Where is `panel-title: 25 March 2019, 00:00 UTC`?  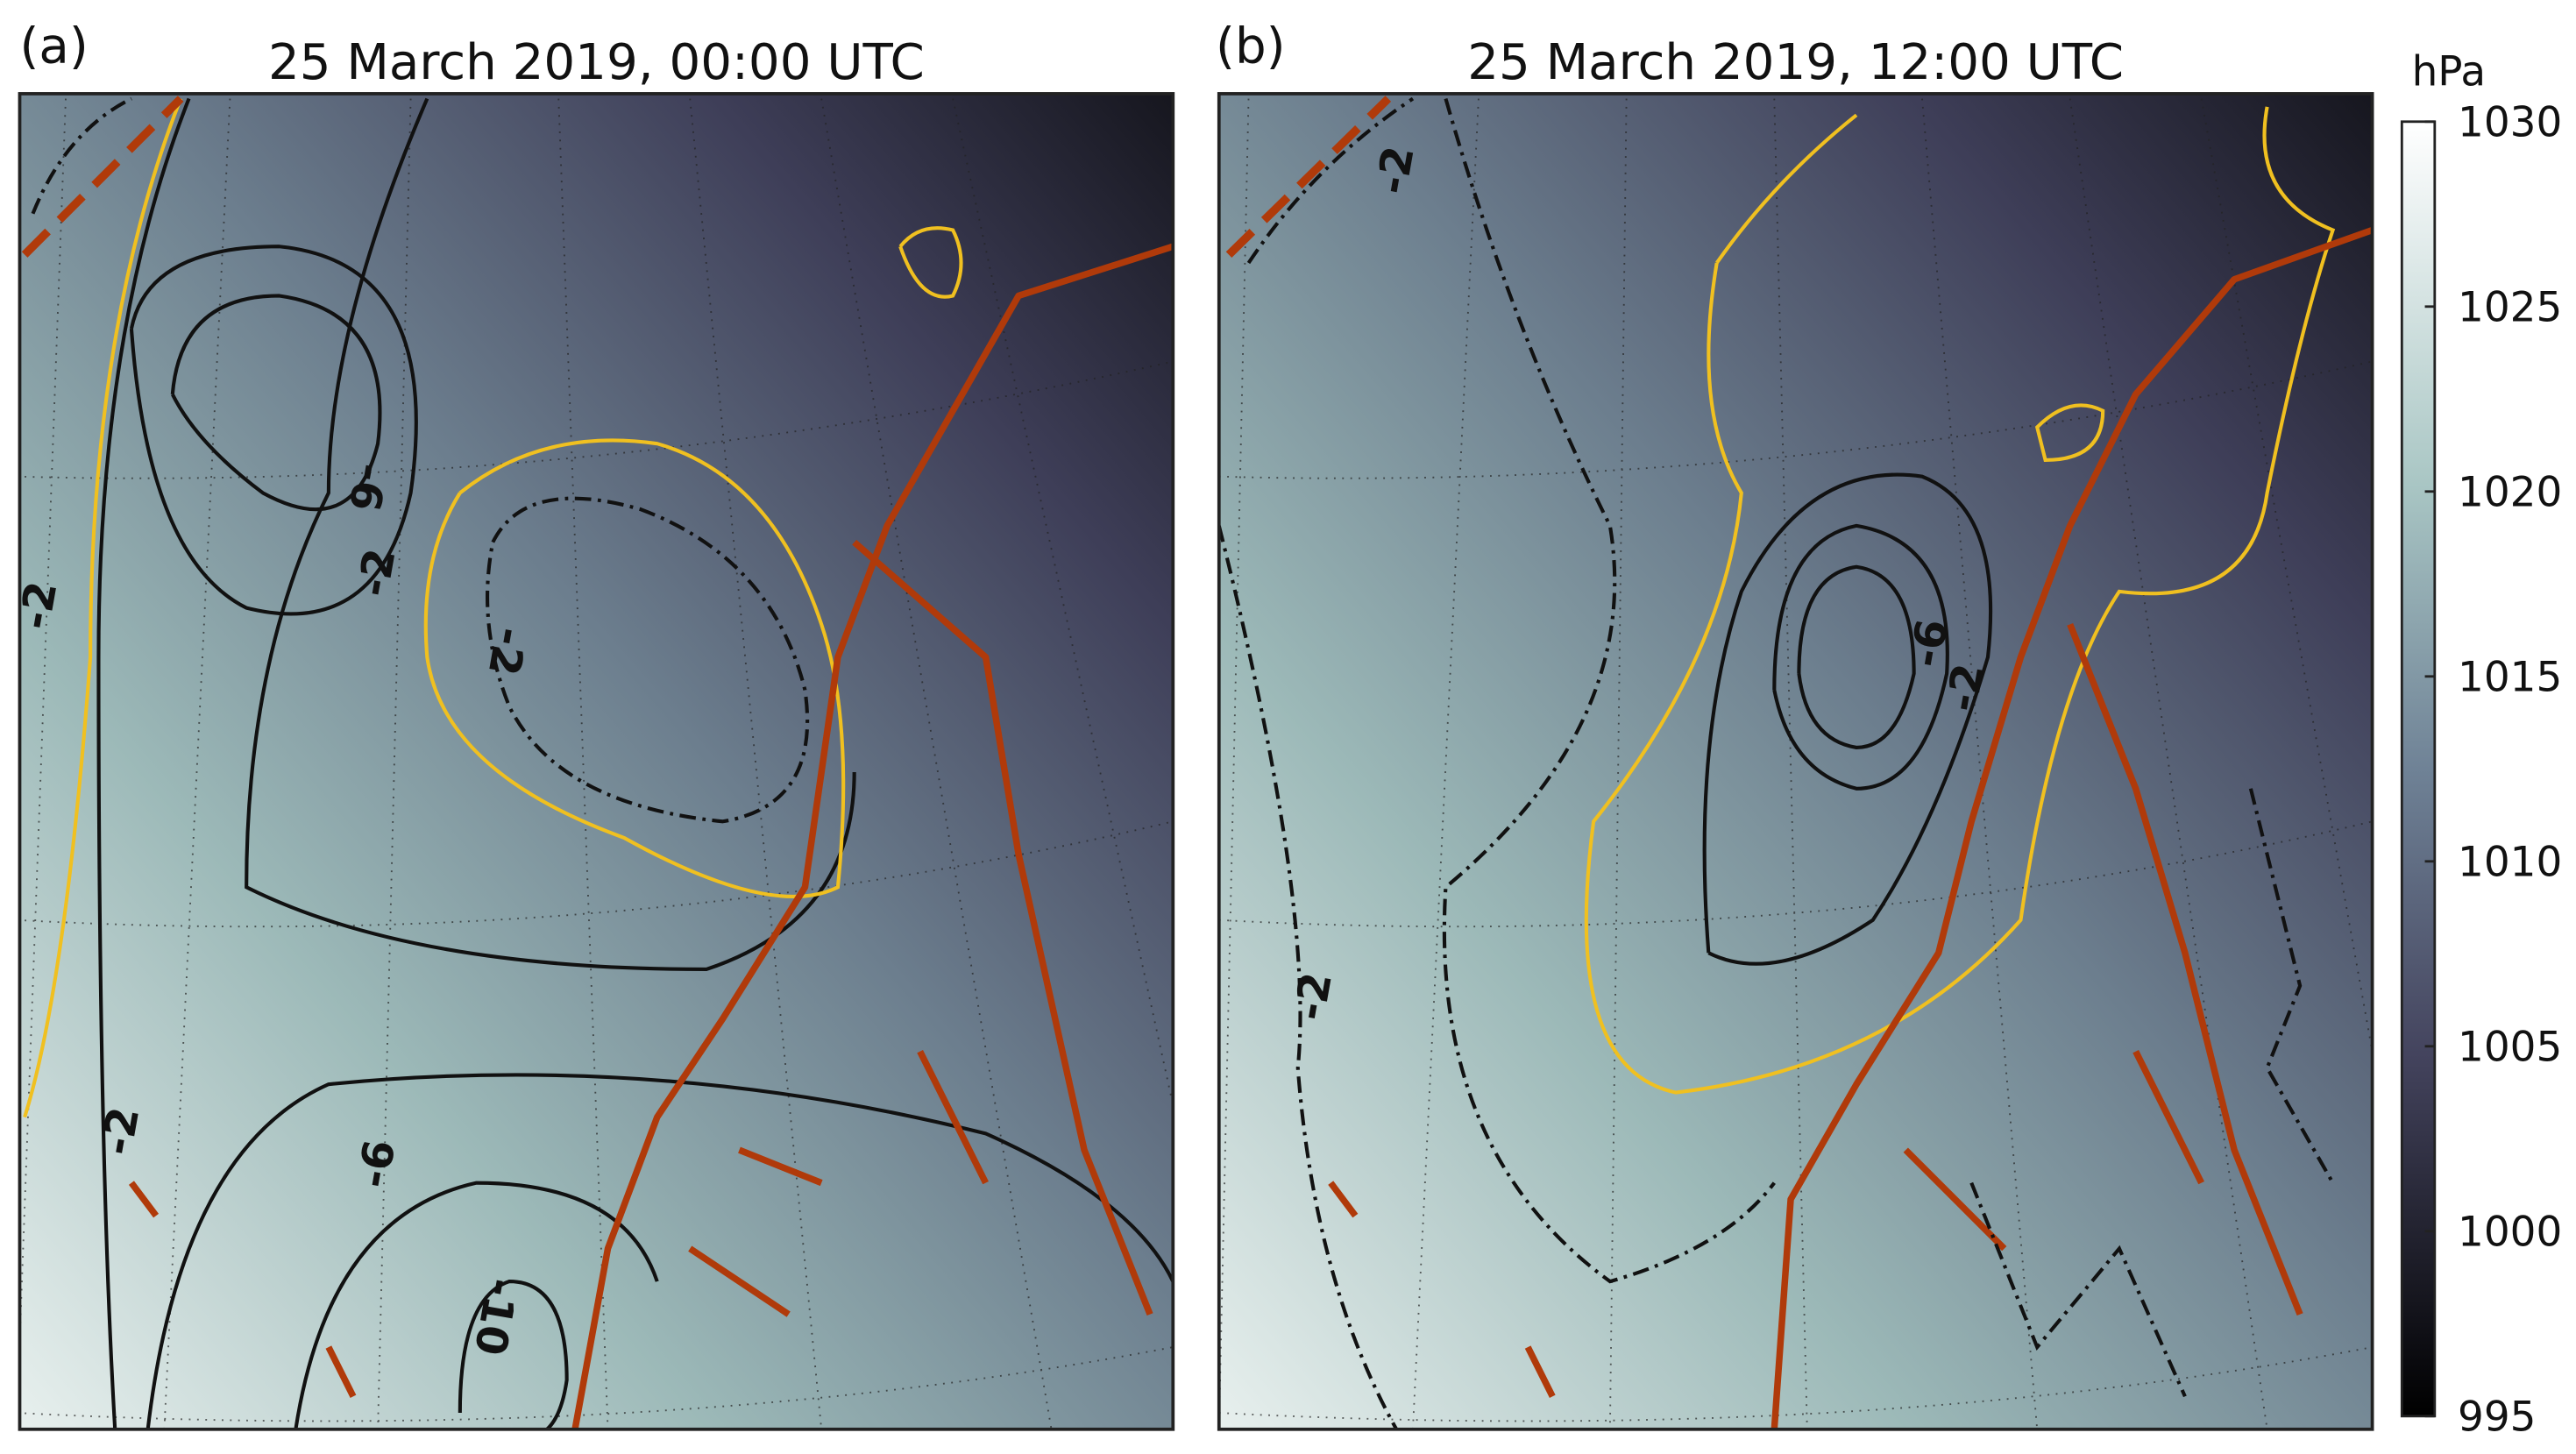 panel-title: 25 March 2019, 00:00 UTC is located at coordinates (596, 63).